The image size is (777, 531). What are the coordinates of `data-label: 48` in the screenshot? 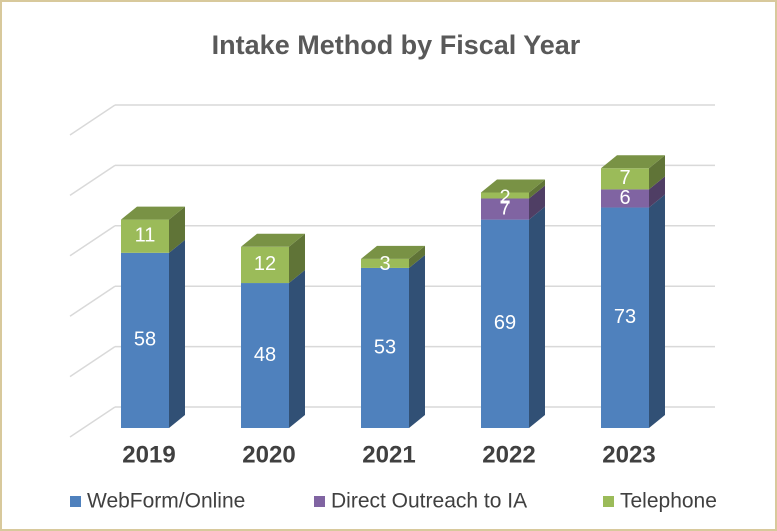 It's located at (265, 355).